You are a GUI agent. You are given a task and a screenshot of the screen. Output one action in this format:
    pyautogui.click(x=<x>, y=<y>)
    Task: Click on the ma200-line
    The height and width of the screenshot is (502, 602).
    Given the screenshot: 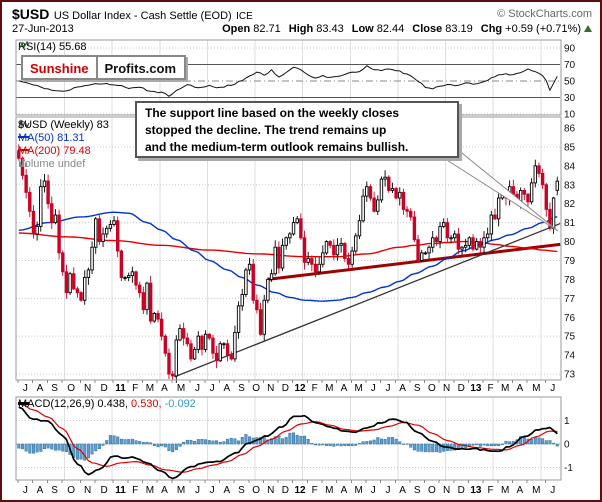 What is the action you would take?
    pyautogui.click(x=288, y=245)
    